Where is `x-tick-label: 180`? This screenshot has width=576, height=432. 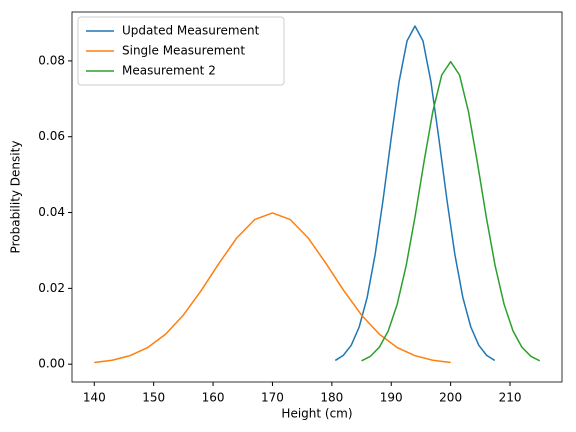 x-tick-label: 180 is located at coordinates (331, 398).